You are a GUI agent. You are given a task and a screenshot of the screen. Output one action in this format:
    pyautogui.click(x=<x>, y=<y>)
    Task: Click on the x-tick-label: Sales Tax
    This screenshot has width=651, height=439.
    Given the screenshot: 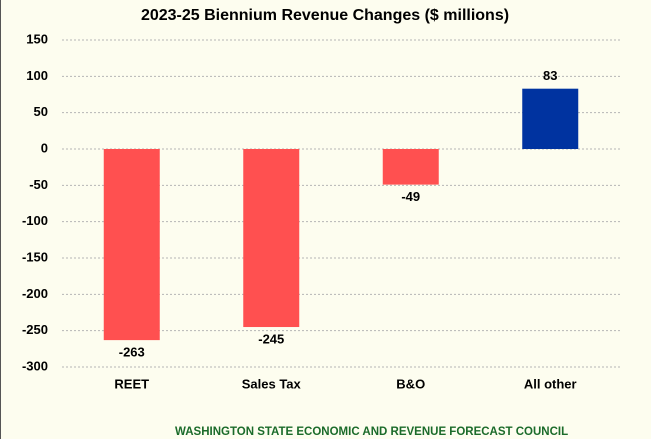 What is the action you would take?
    pyautogui.click(x=272, y=383)
    